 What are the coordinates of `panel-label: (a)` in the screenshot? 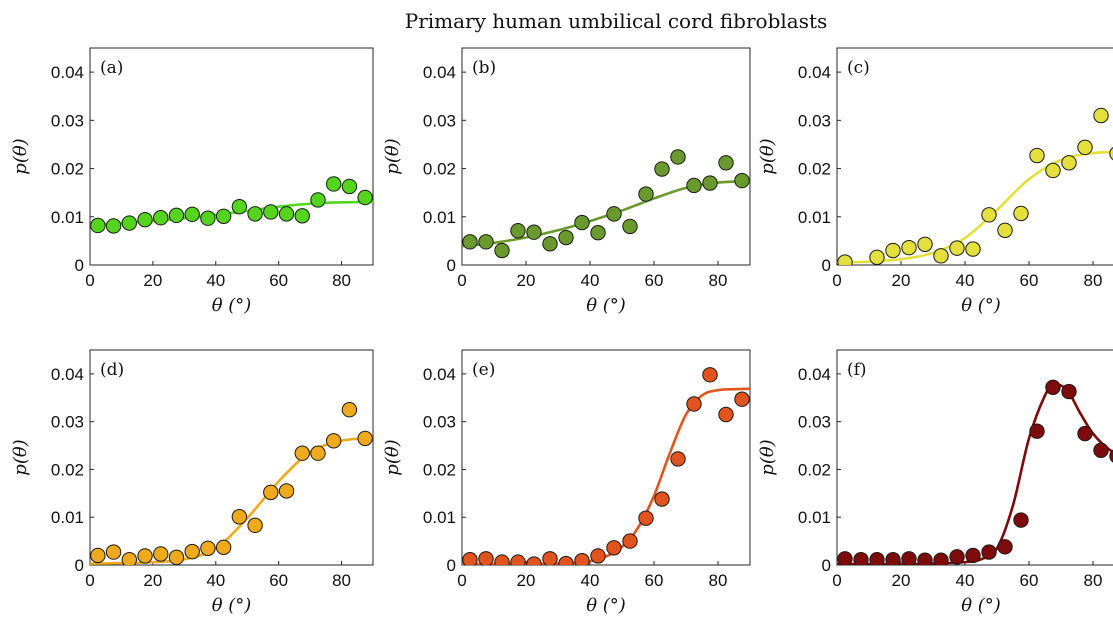 It's located at (111, 68).